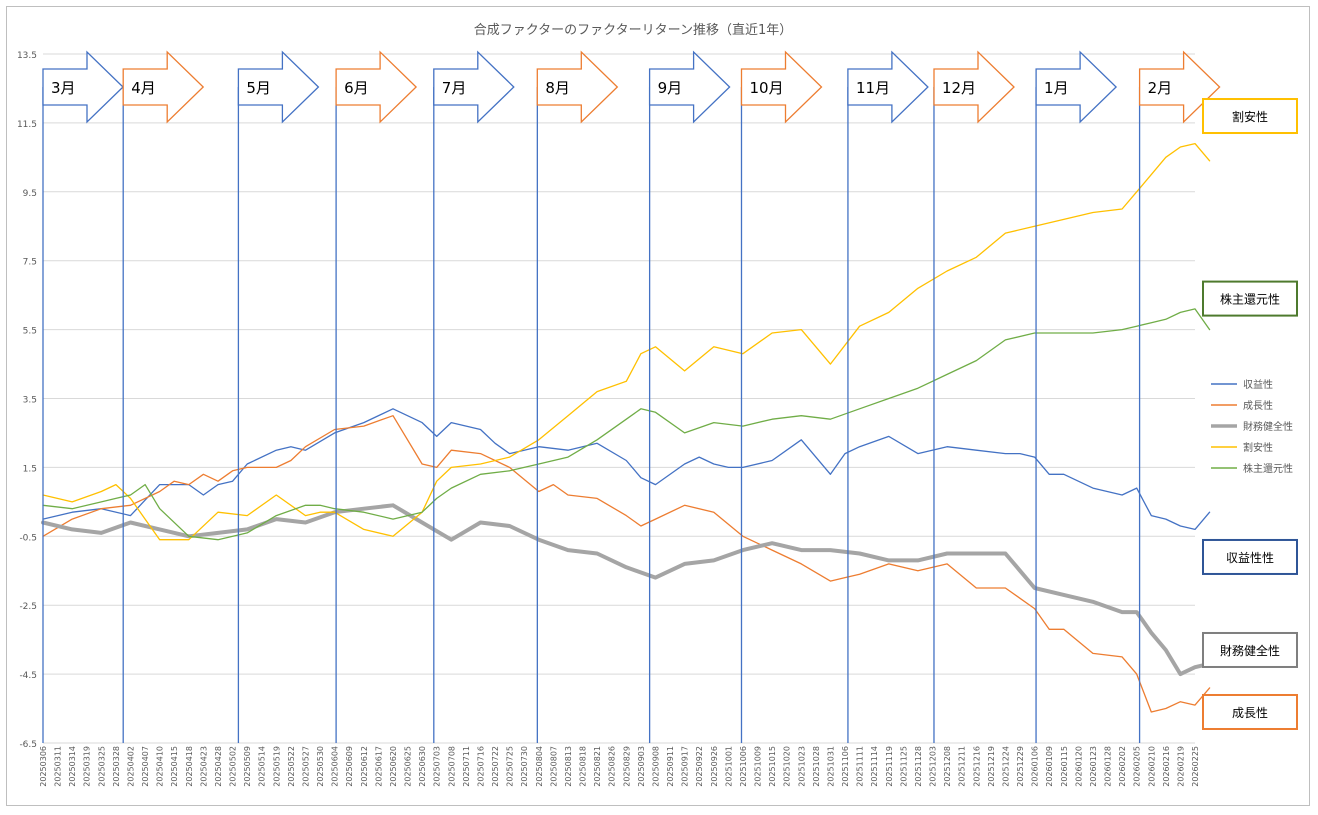  Describe the element at coordinates (743, 766) in the screenshot. I see `x-tick-label: 20251006` at that location.